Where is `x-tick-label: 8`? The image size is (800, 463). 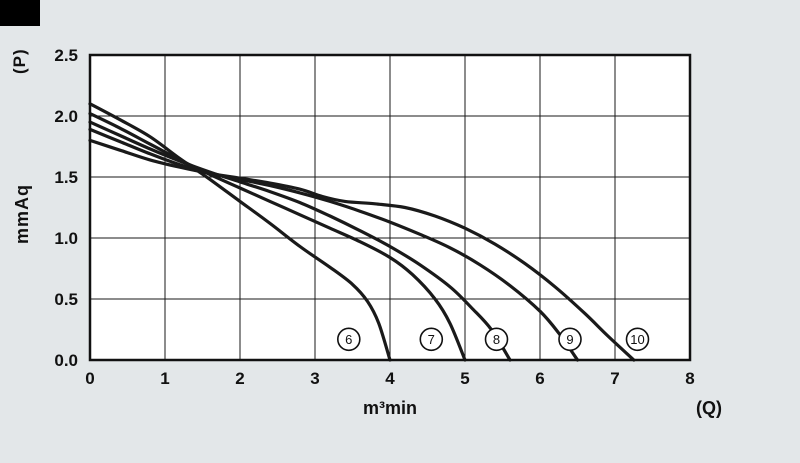 x-tick-label: 8 is located at coordinates (689, 378).